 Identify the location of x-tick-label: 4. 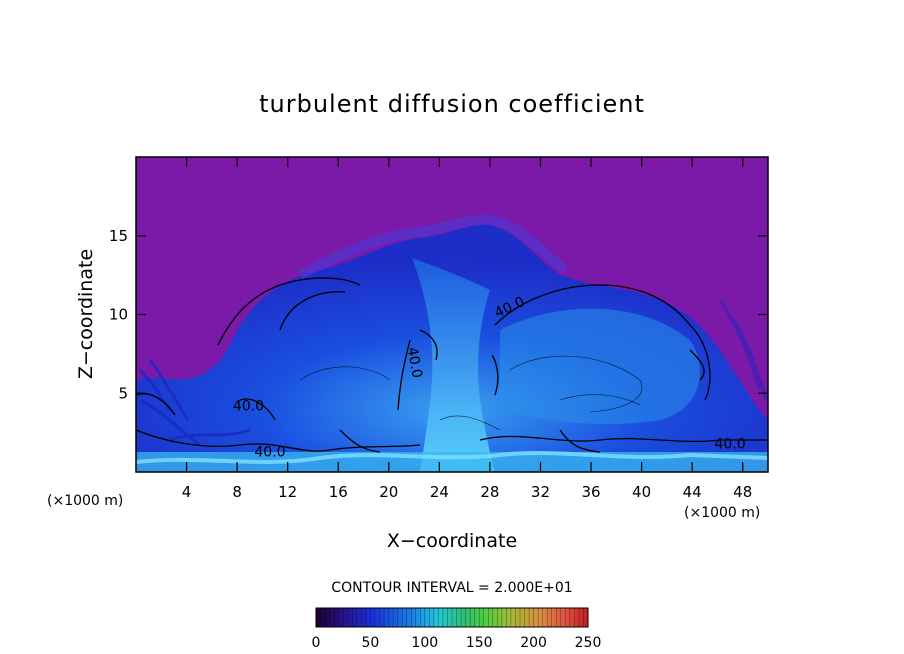
(187, 492).